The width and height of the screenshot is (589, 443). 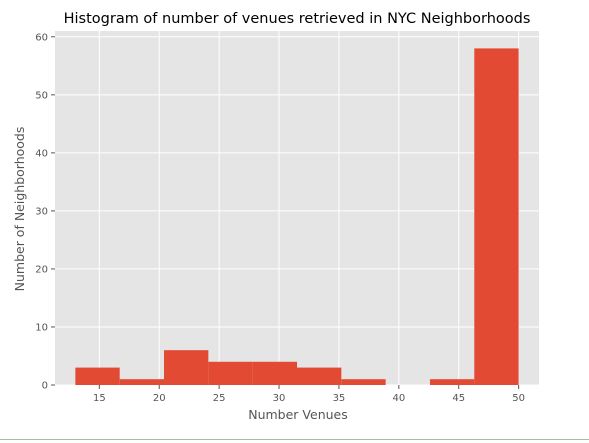 What do you see at coordinates (298, 414) in the screenshot?
I see `x-axis-label: Number Venues` at bounding box center [298, 414].